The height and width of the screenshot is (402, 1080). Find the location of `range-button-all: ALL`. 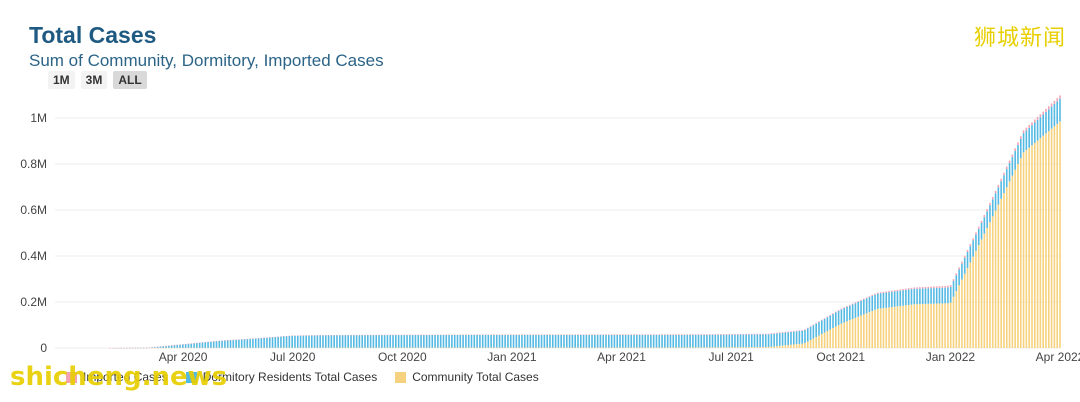

range-button-all: ALL is located at coordinates (130, 80).